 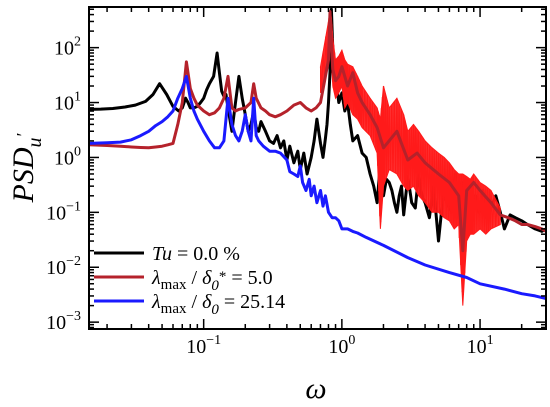 I want to click on x-axis-label-text: ω, so click(x=315, y=388).